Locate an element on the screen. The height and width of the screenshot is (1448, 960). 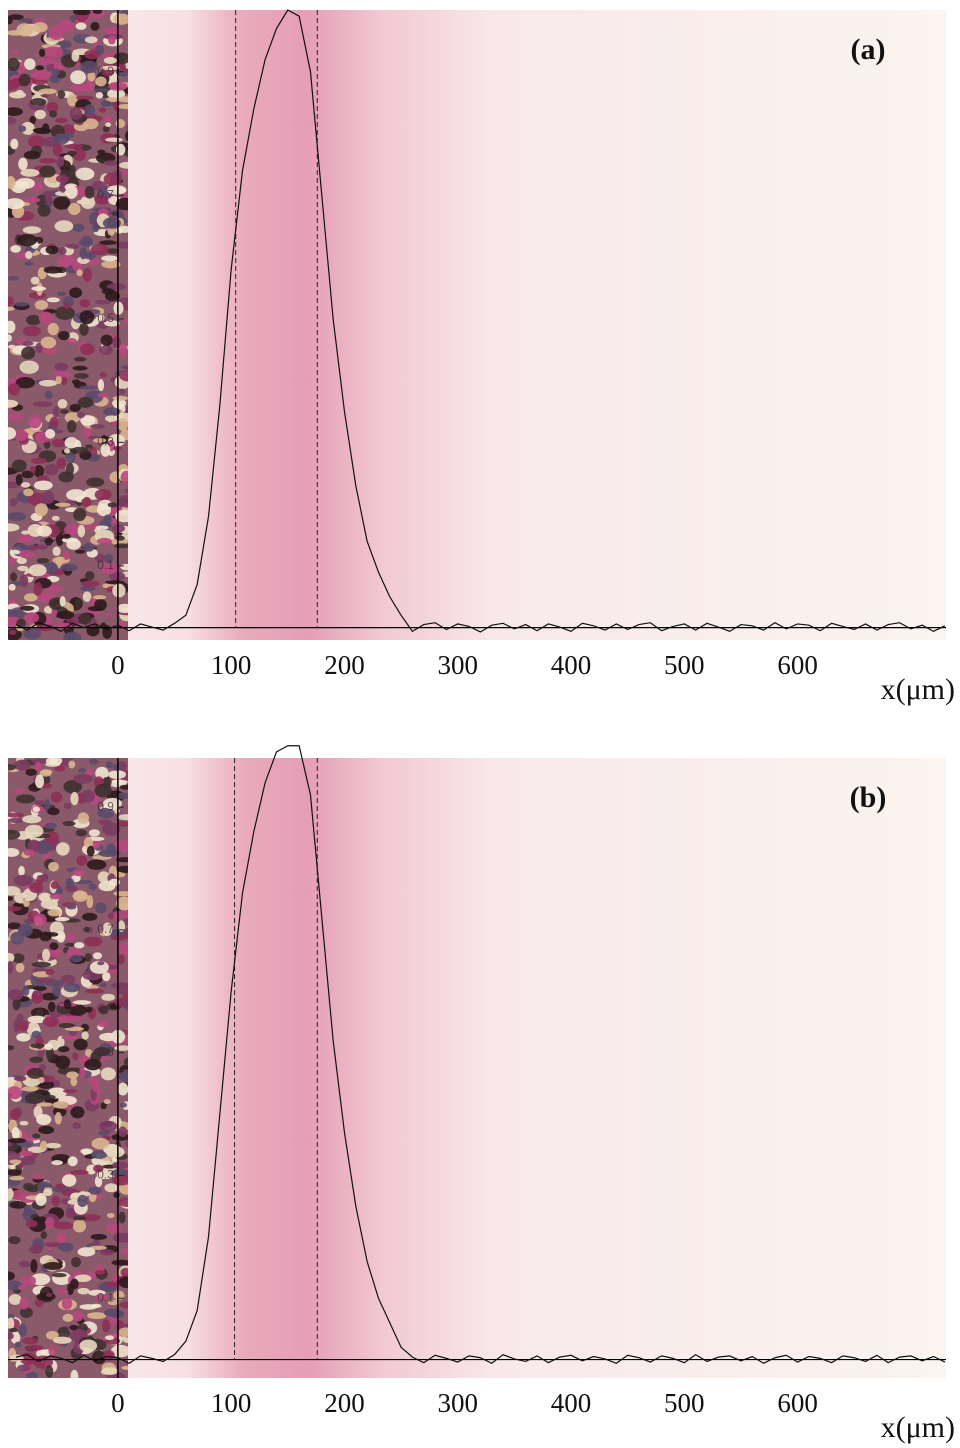
micrograph-texture is located at coordinates (68, 1068).